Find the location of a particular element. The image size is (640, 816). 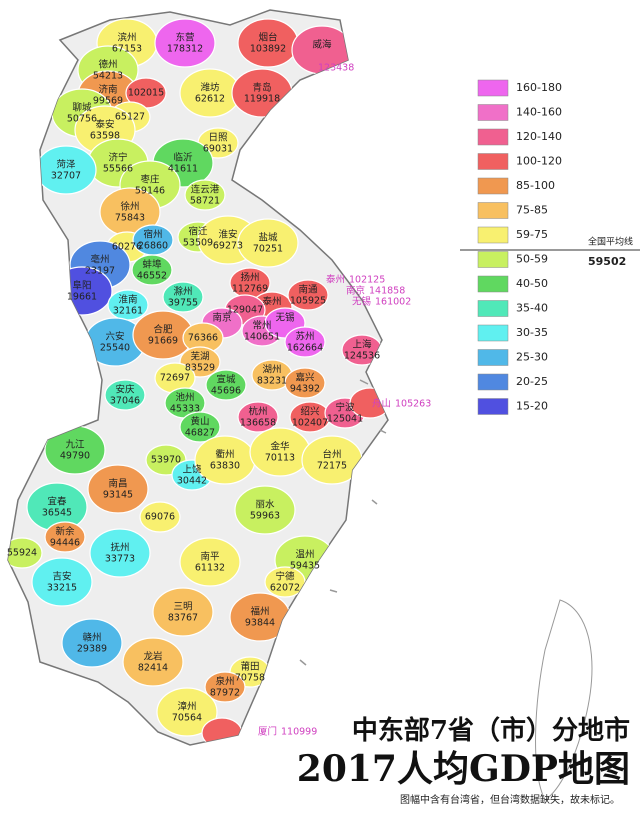

city-name: 滨州 is located at coordinates (126, 38).